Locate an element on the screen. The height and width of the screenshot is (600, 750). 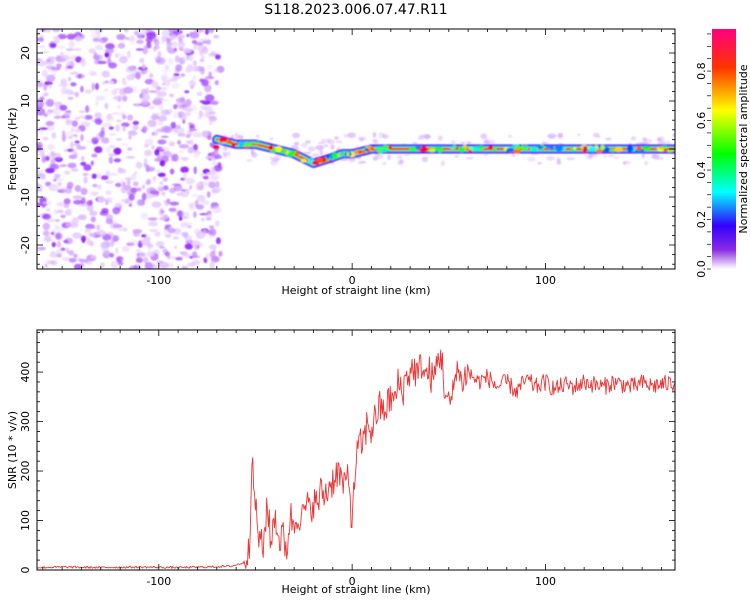
colorbar-gradient is located at coordinates (724, 149).